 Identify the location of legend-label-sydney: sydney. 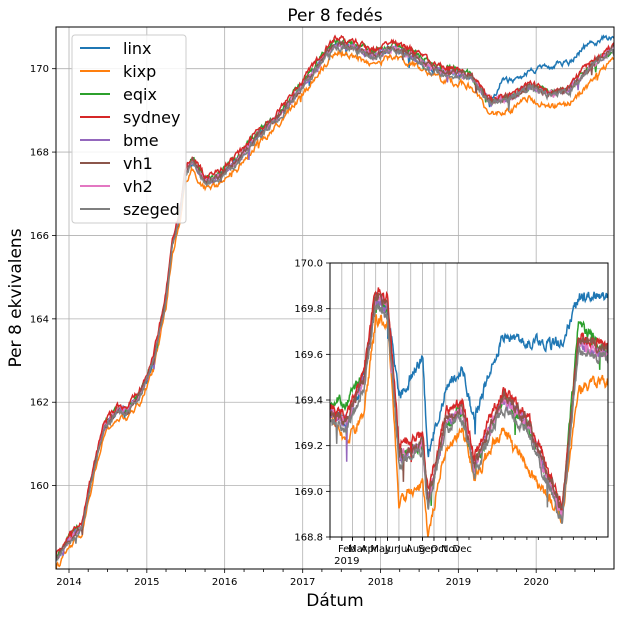
(151, 117).